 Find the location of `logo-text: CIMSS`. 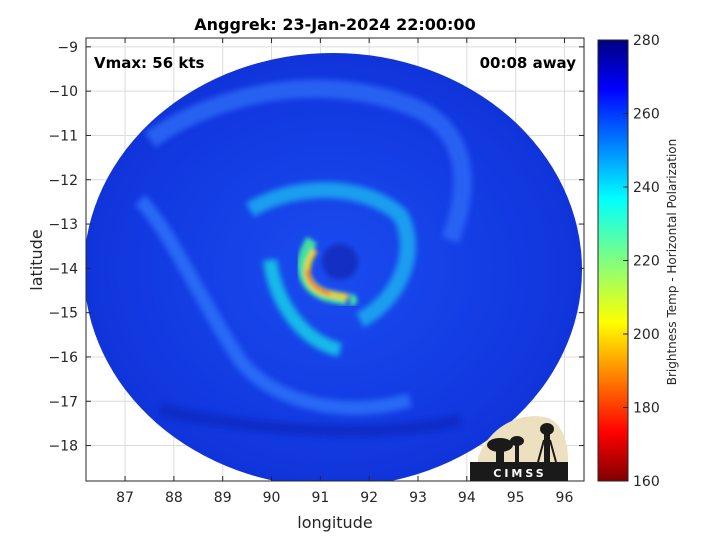

logo-text: CIMSS is located at coordinates (519, 473).